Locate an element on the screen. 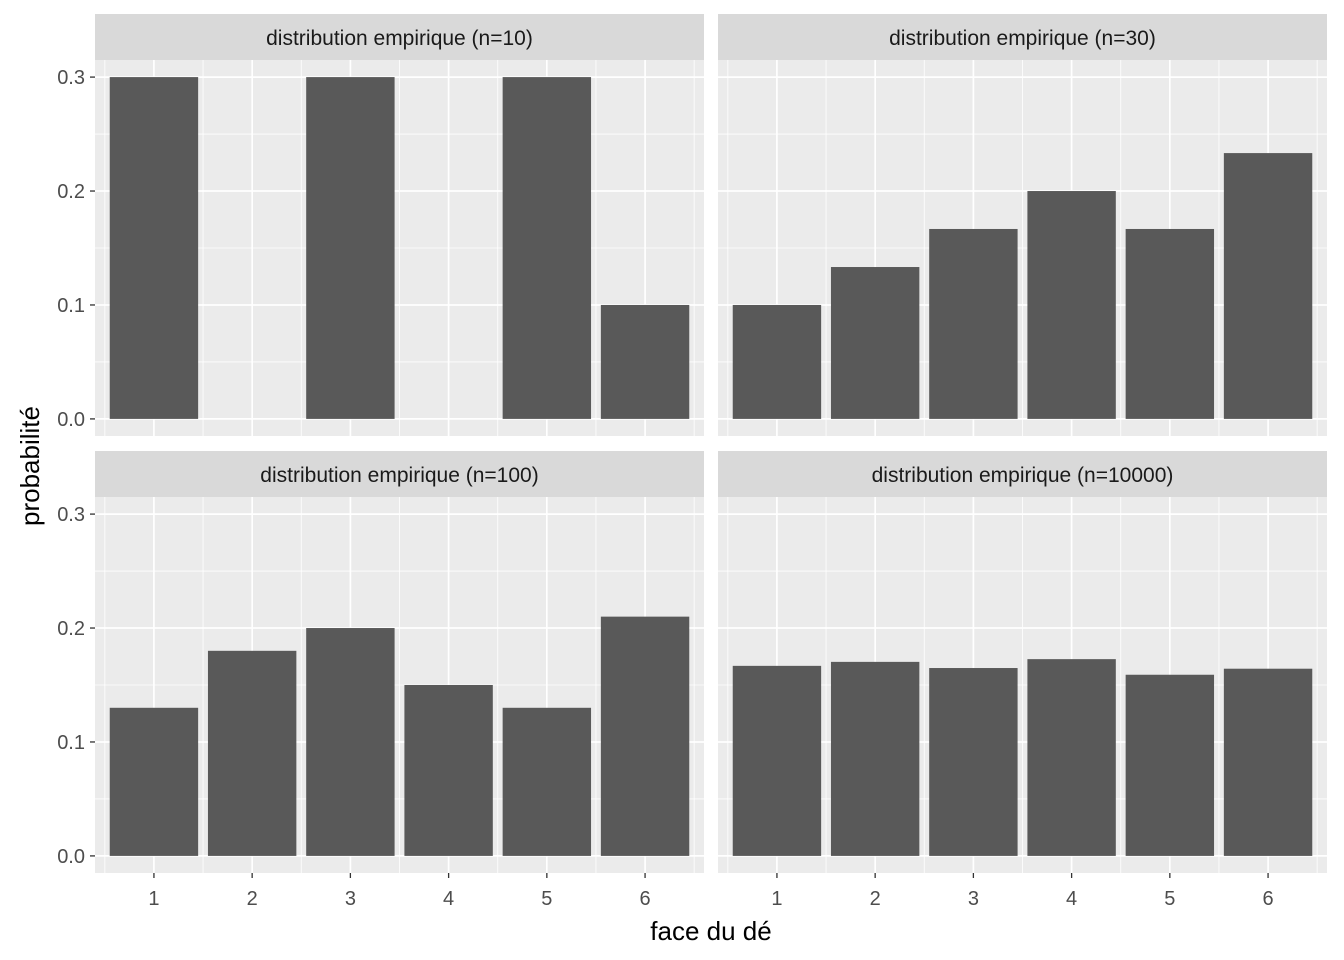 This screenshot has width=1344, height=960. facet-strip-title: distribution empirique (n=30) is located at coordinates (1022, 38).